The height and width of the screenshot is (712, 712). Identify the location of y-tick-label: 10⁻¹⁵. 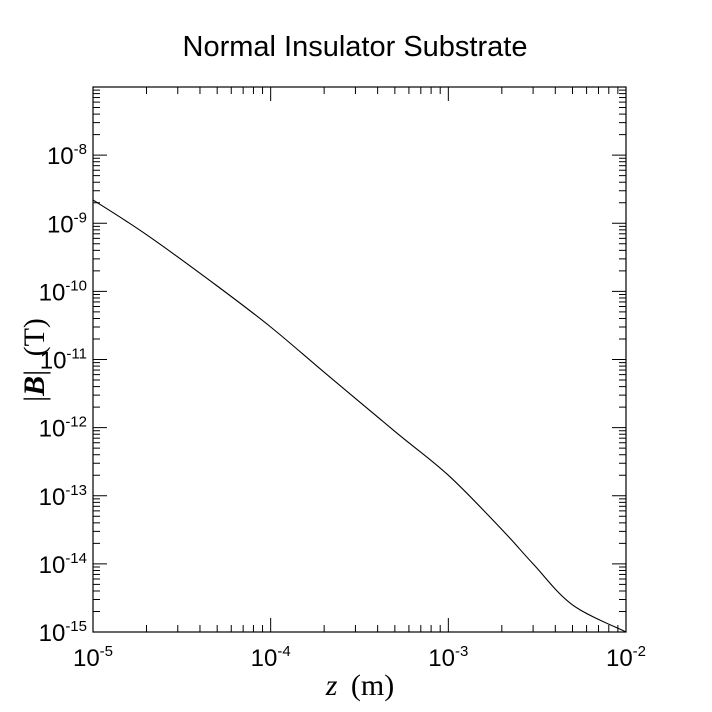
(63, 632).